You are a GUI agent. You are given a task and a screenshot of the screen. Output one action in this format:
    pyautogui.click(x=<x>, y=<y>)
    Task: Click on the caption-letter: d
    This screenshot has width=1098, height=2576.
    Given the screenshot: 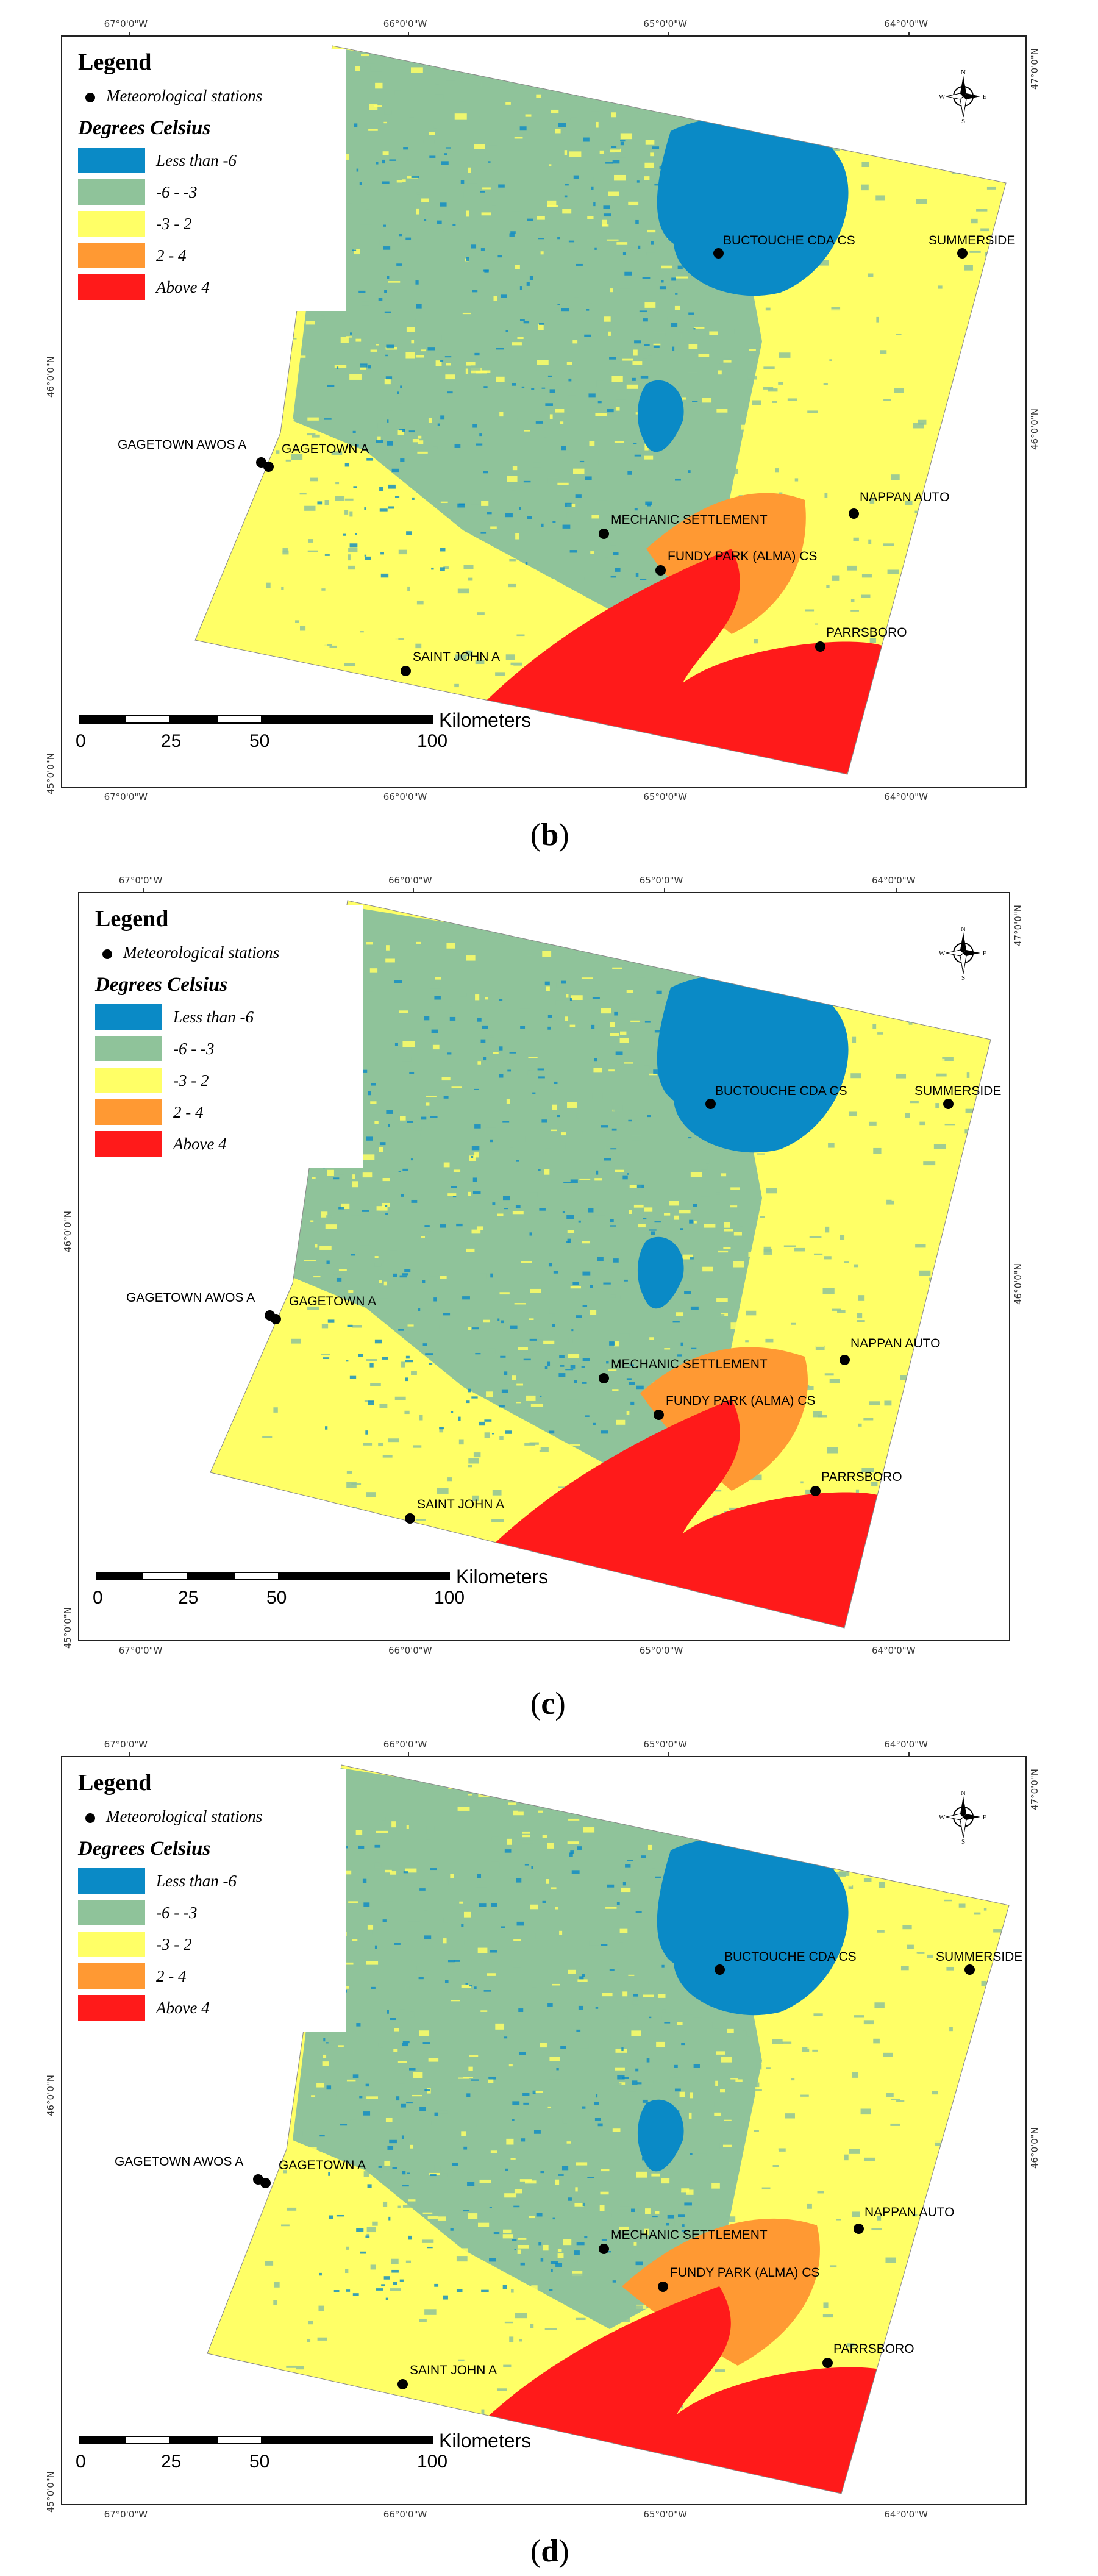 What is the action you would take?
    pyautogui.click(x=550, y=2552)
    